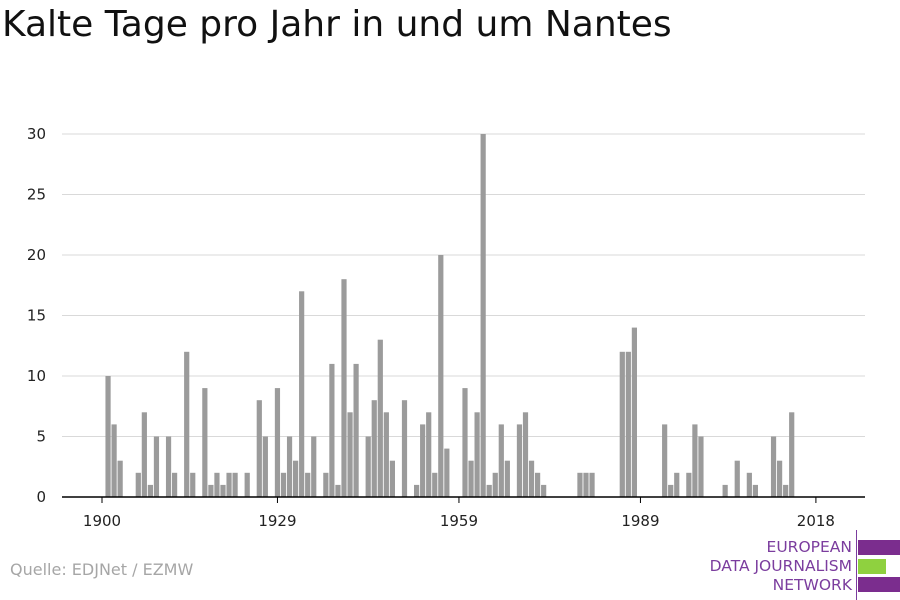 This screenshot has height=600, width=900. Describe the element at coordinates (229, 484) in the screenshot. I see `bar-1921` at that location.